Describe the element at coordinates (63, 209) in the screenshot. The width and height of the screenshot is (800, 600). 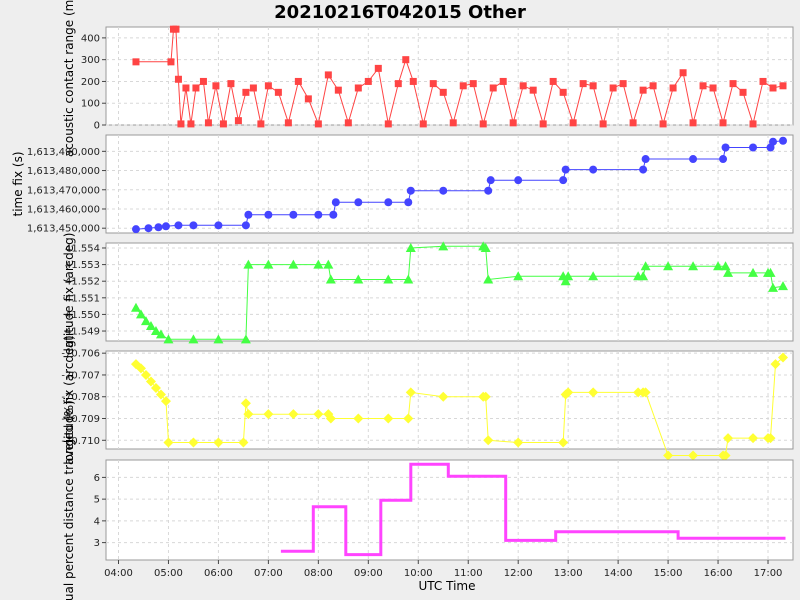
I see `y-tick-label: 1,613,460,000` at that location.